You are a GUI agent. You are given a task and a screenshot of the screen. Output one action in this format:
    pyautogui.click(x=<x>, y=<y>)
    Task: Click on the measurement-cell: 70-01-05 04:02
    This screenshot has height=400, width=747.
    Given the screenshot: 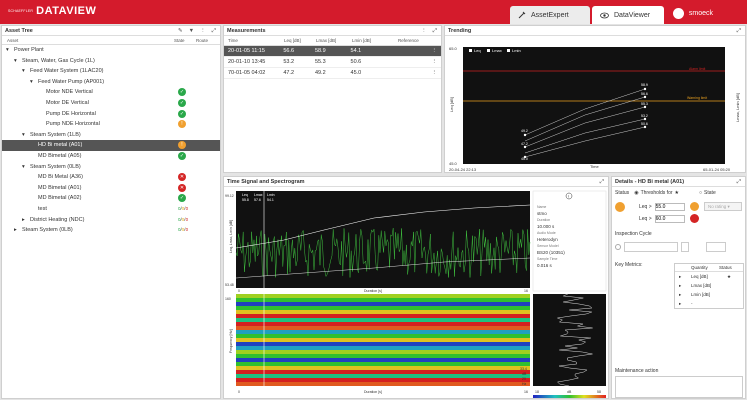 What is the action you would take?
    pyautogui.click(x=247, y=73)
    